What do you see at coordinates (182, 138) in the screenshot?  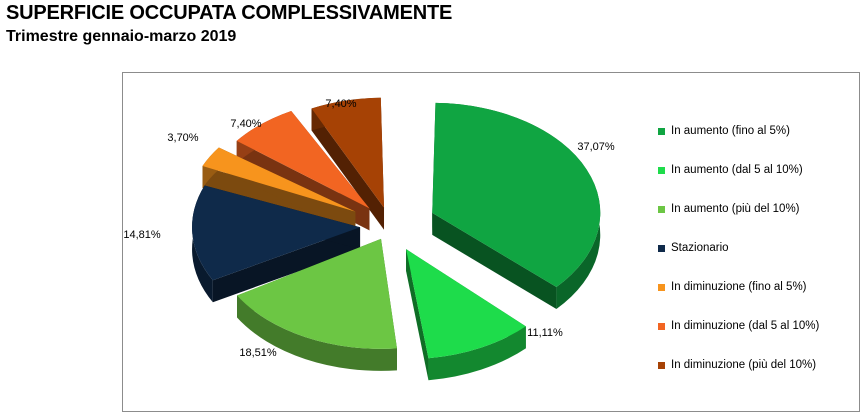 I see `data-label-5: 3,70%` at bounding box center [182, 138].